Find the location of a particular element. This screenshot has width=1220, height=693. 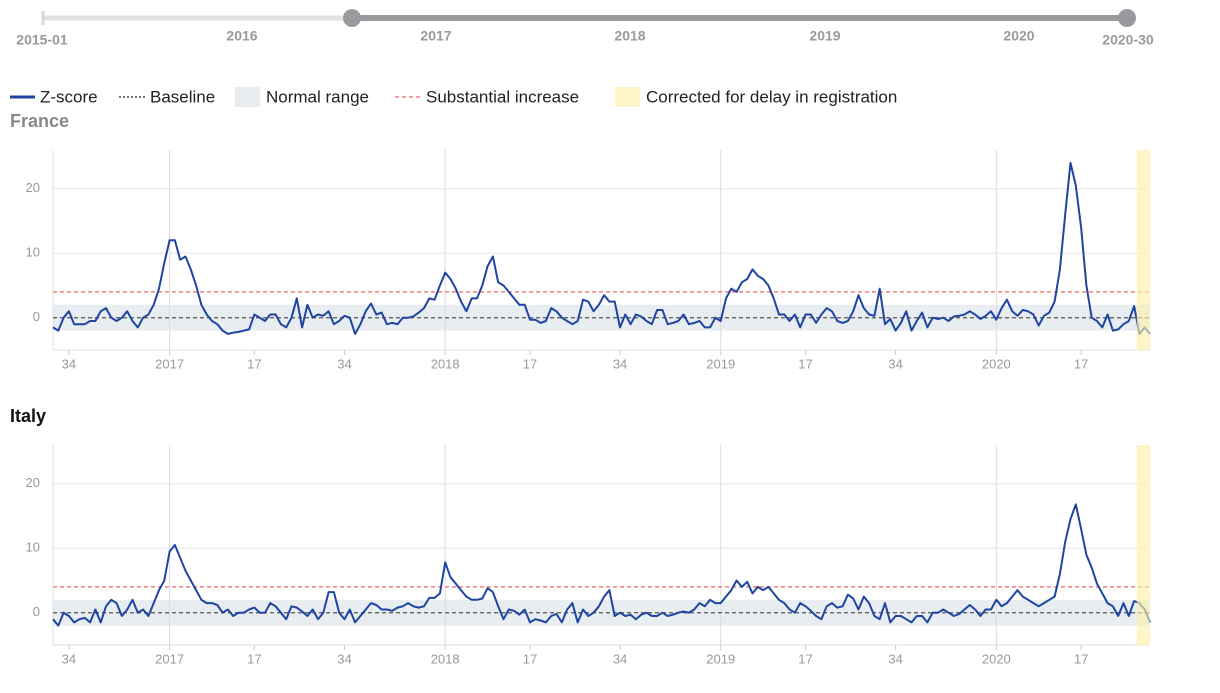

slider-year: 2016 is located at coordinates (241, 36).